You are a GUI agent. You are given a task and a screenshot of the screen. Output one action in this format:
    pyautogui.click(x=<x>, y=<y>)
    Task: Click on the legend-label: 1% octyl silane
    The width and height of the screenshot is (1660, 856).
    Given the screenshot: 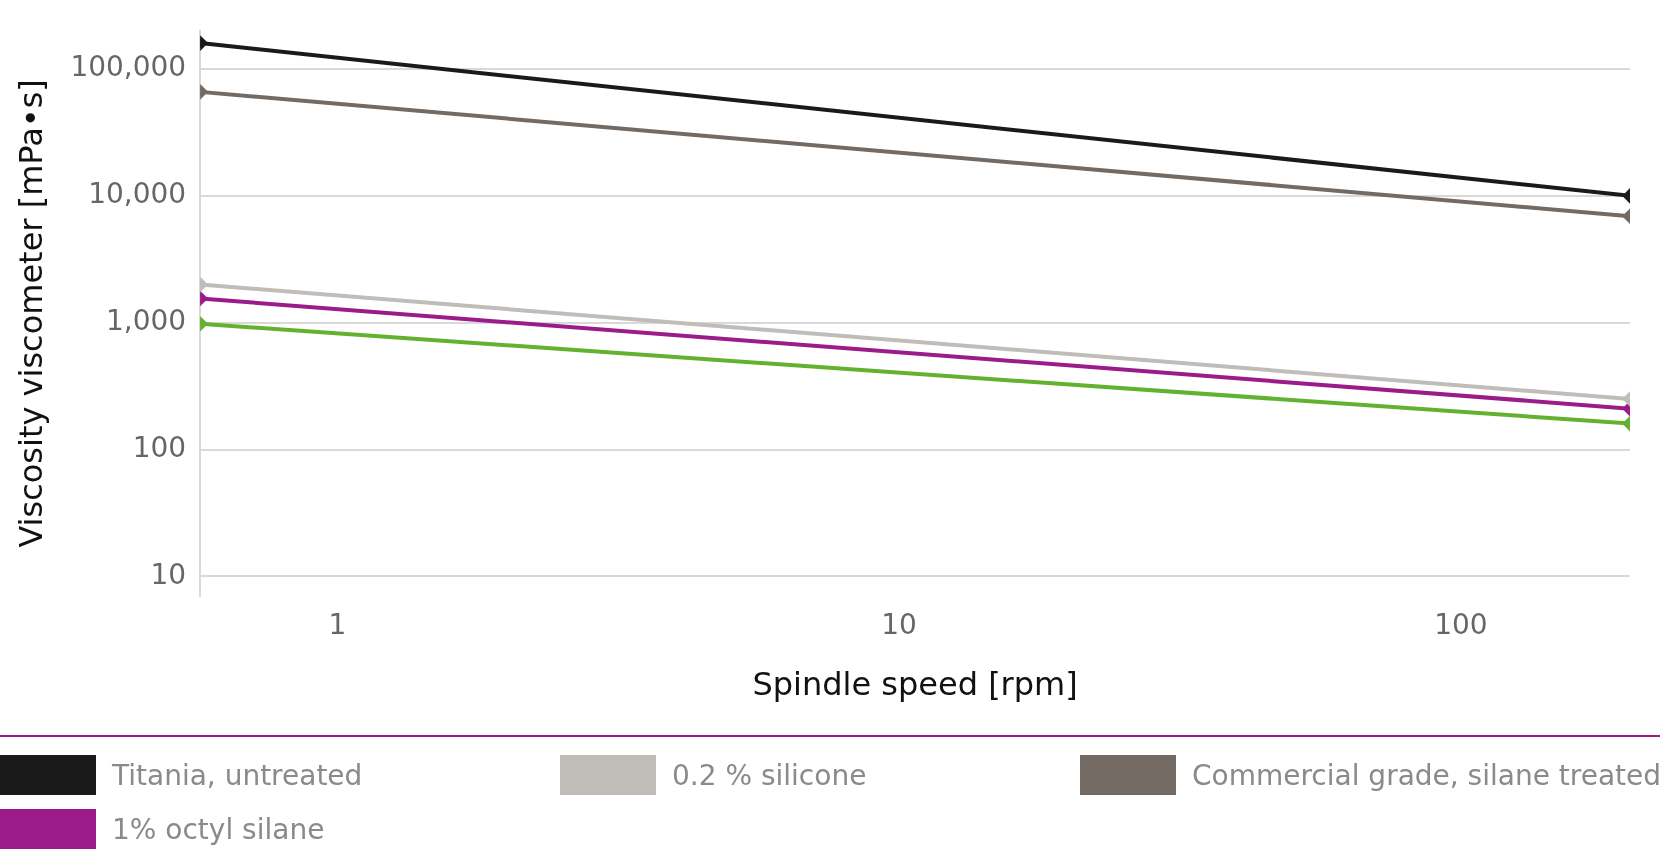 What is the action you would take?
    pyautogui.click(x=218, y=829)
    